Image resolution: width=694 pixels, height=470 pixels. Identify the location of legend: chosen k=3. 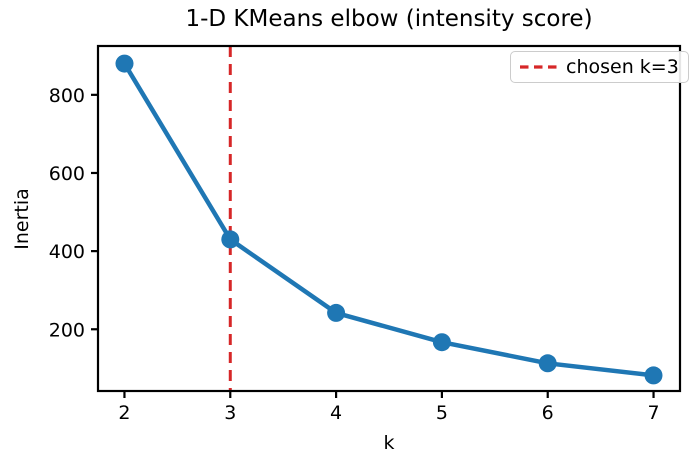
(599, 67).